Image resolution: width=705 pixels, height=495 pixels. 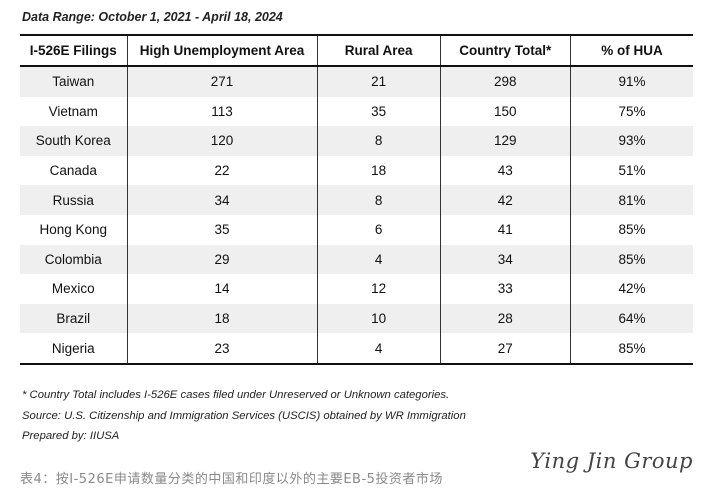 I want to click on percent-cell: 75%, so click(x=631, y=111).